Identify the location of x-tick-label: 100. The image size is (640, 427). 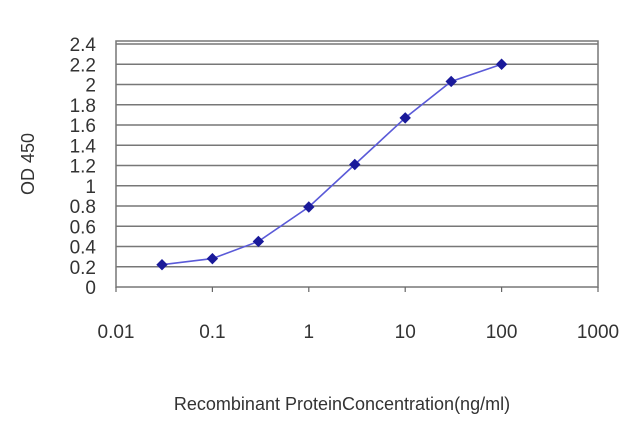
(502, 332).